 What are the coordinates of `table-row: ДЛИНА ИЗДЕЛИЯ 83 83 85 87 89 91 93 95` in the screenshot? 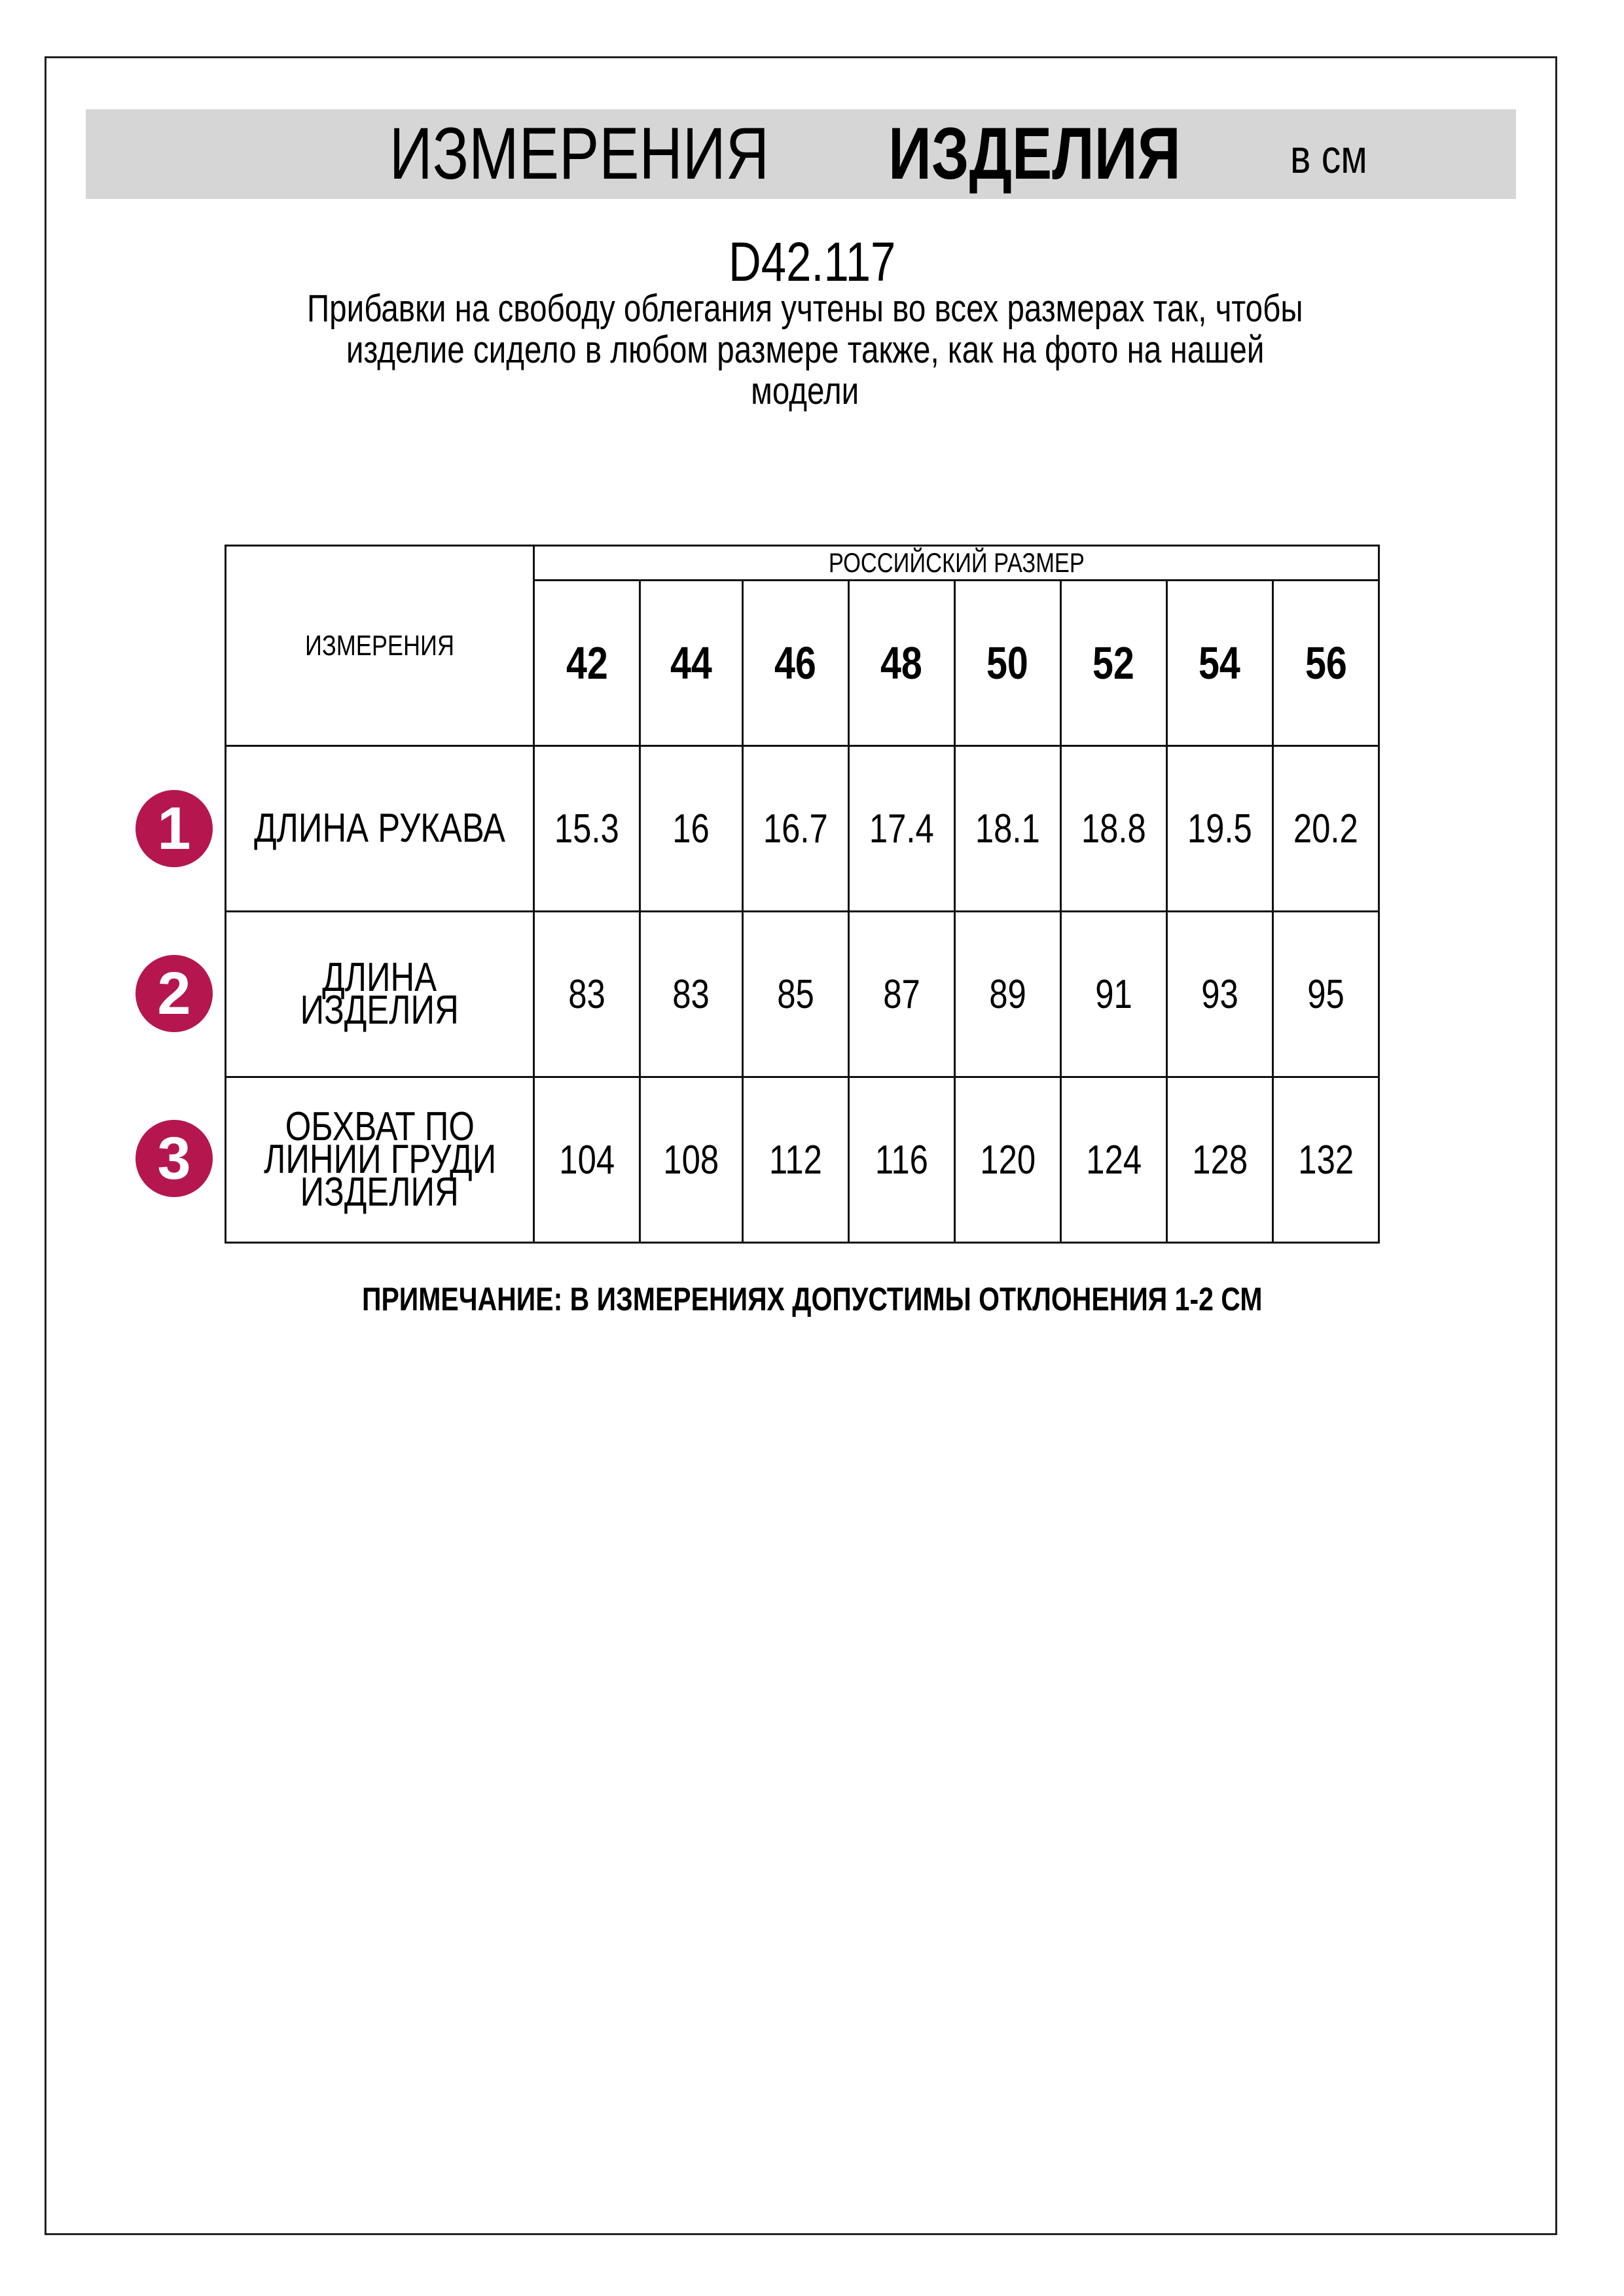 It's located at (802, 994).